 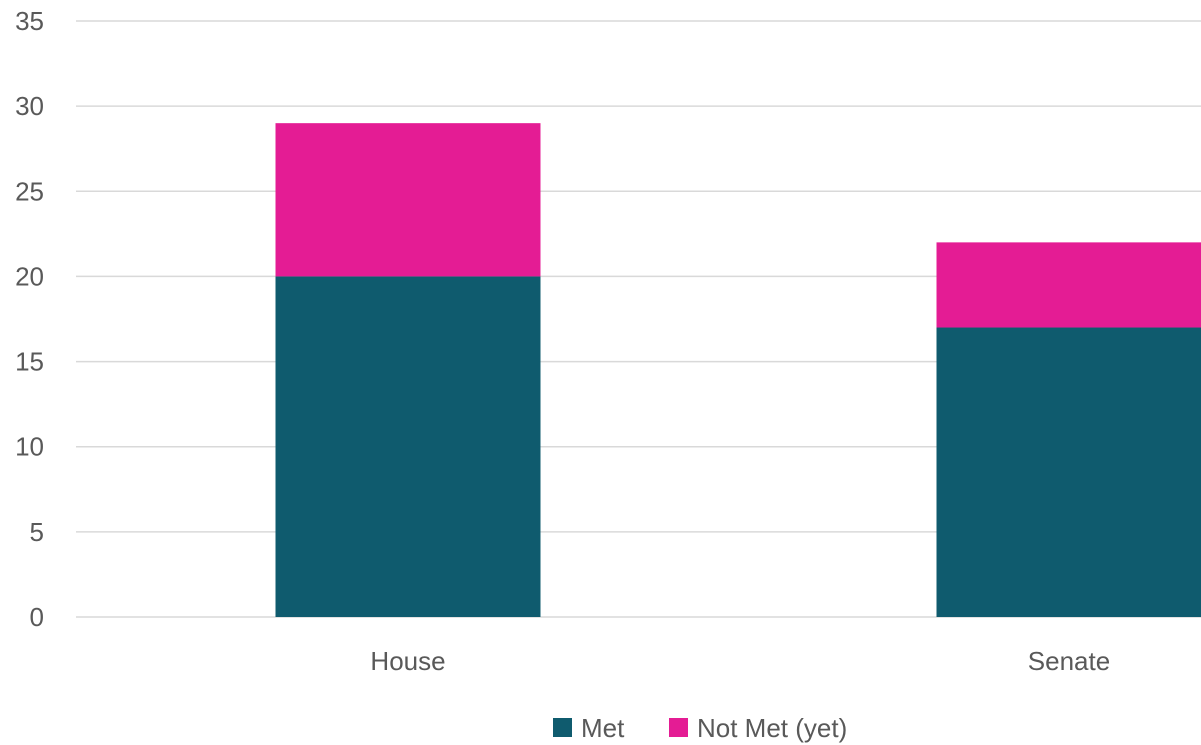 What do you see at coordinates (29, 21) in the screenshot?
I see `y-tick-label: 35` at bounding box center [29, 21].